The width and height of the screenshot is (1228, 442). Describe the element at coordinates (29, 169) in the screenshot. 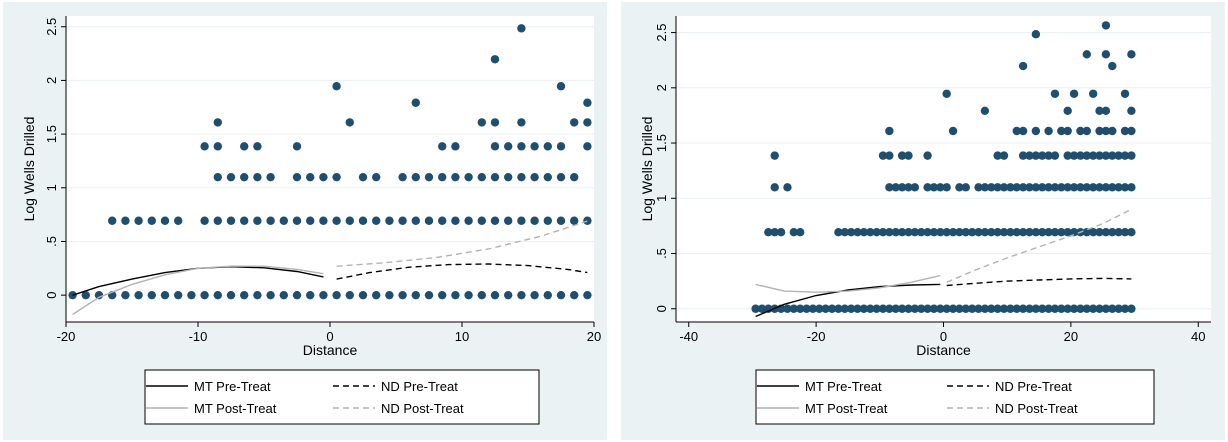

I see `y-axis-title: Log Wells Drilled` at that location.